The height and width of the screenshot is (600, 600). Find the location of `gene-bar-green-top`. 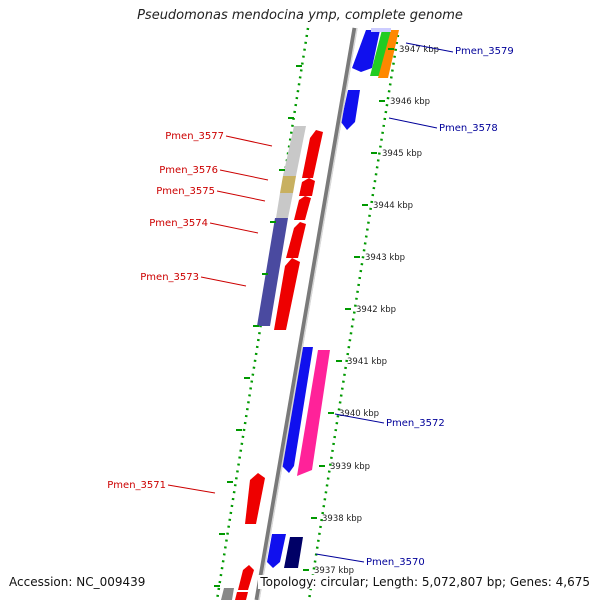

gene-bar-green-top is located at coordinates (381, 53).